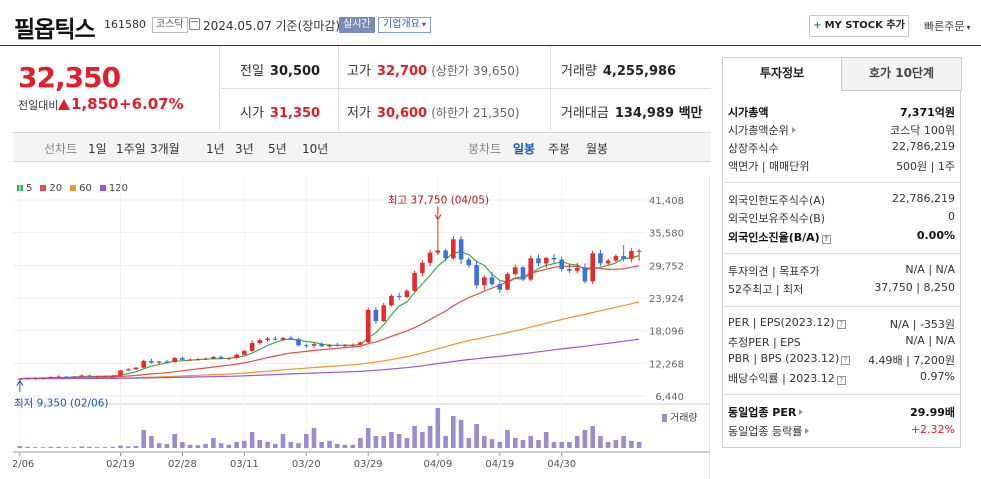  I want to click on stat-prev-close: 전일 30,500, so click(280, 69).